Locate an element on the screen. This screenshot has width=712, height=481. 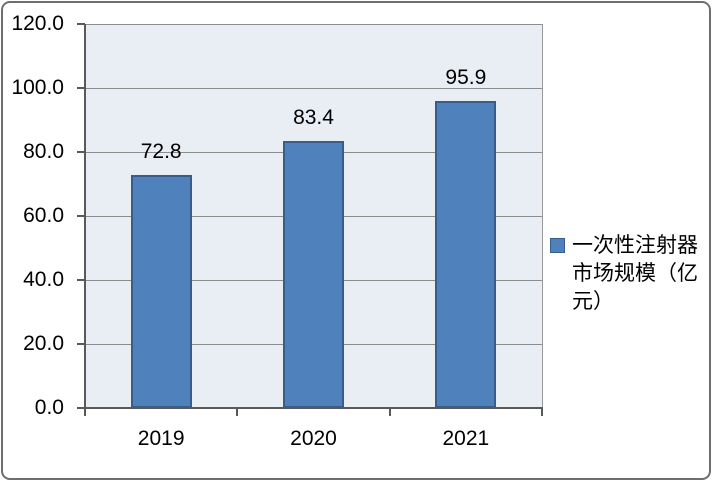
y-tick-label: 80.0 is located at coordinates (43, 151).